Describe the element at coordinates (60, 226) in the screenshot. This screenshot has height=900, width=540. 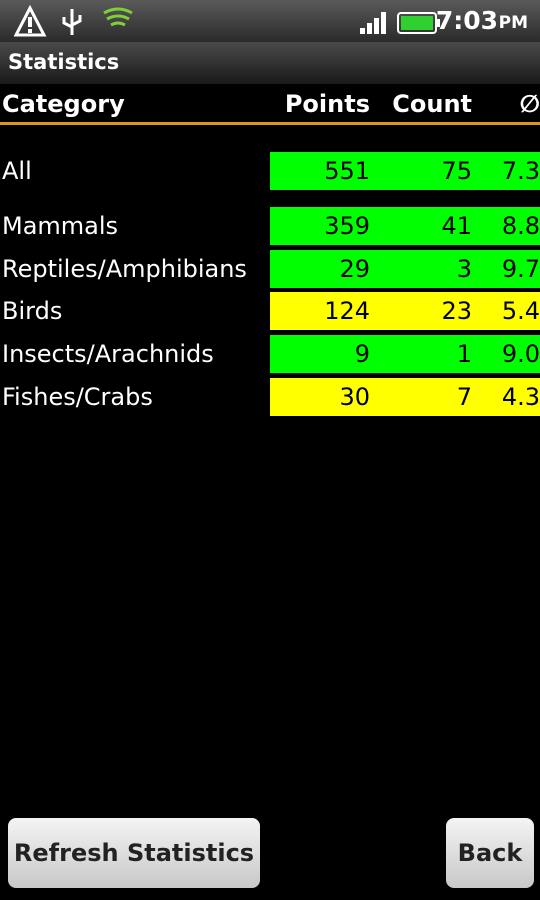
I see `category-label: Mammals` at that location.